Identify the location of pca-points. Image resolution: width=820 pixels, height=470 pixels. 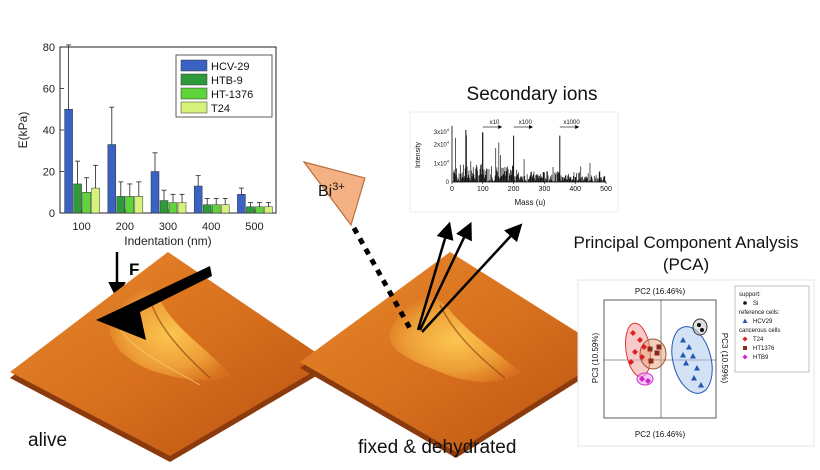
(666, 355).